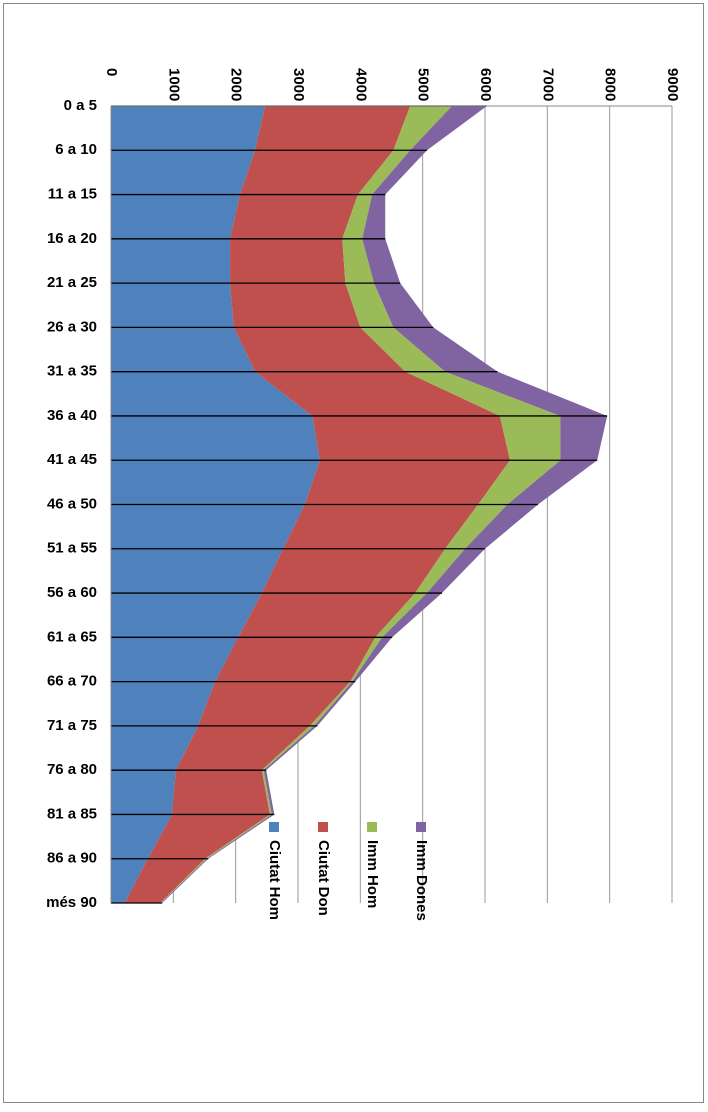 This screenshot has width=708, height=1112. What do you see at coordinates (72, 725) in the screenshot?
I see `category-label: 71 a 75` at bounding box center [72, 725].